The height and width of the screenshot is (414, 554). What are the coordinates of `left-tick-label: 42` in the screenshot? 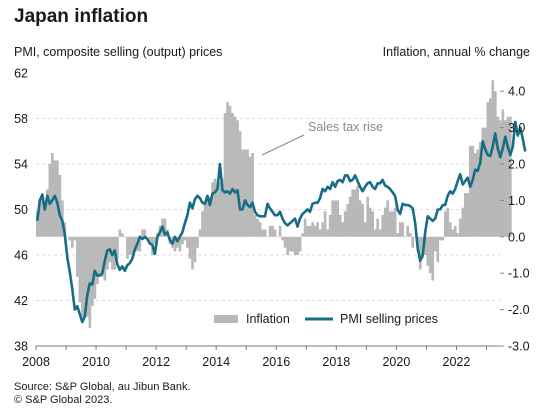 It's located at (21, 301).